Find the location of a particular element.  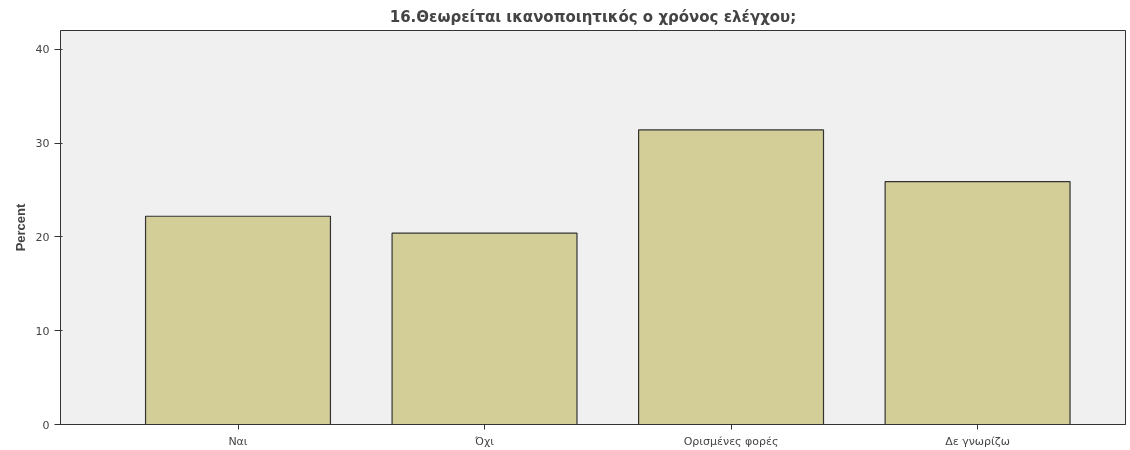

chart-title: 16.Θεωρείται ικανοποιητικός ο χρόνος ελέγχου; is located at coordinates (593, 16).